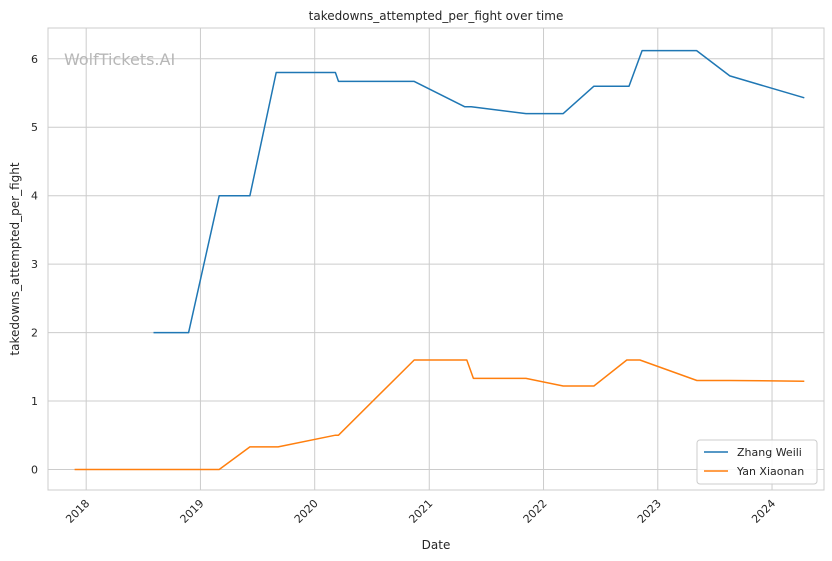  I want to click on y-tick-label: 3, so click(34, 264).